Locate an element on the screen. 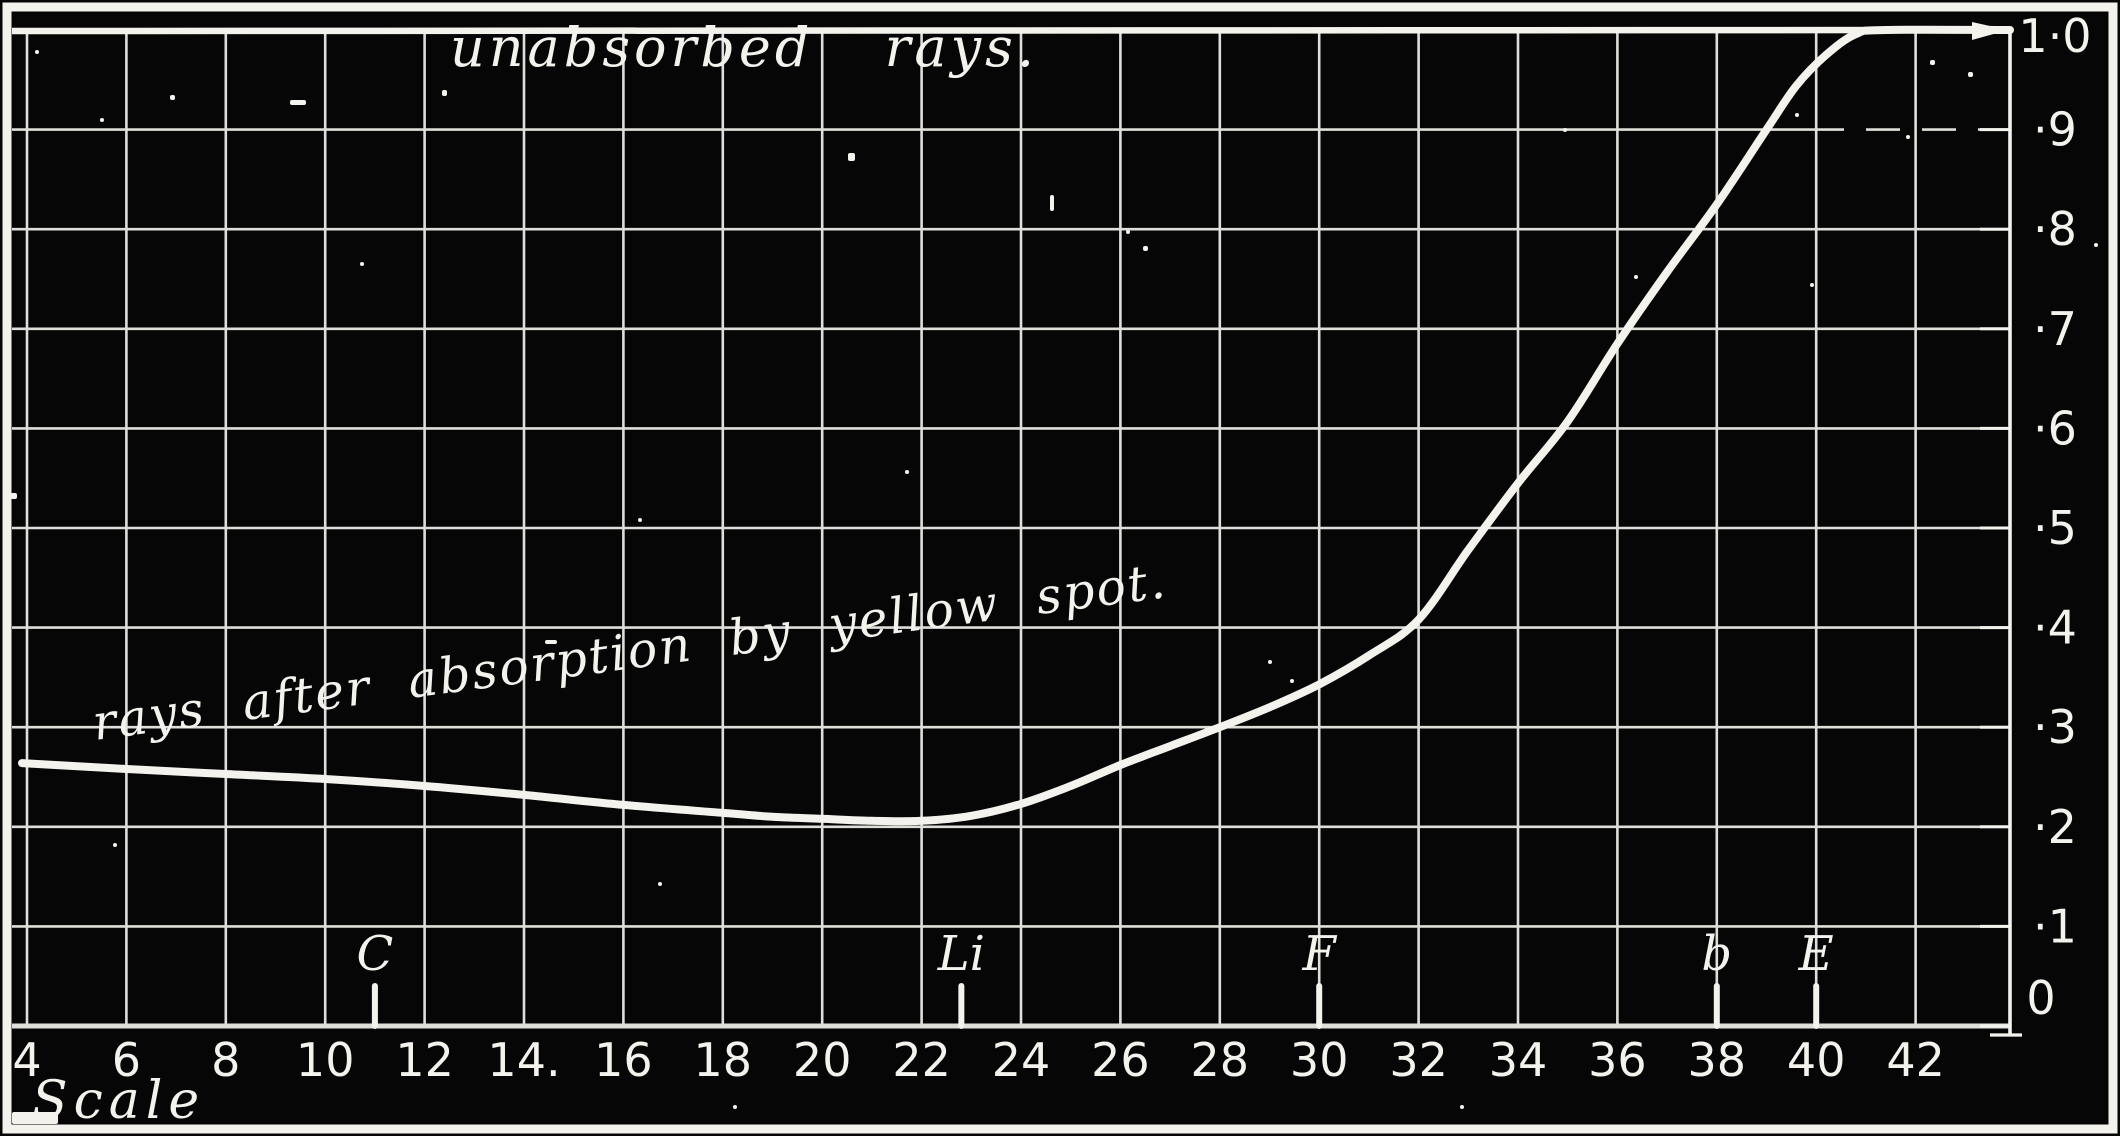  y-tick-label: ·4 is located at coordinates (2055, 628).